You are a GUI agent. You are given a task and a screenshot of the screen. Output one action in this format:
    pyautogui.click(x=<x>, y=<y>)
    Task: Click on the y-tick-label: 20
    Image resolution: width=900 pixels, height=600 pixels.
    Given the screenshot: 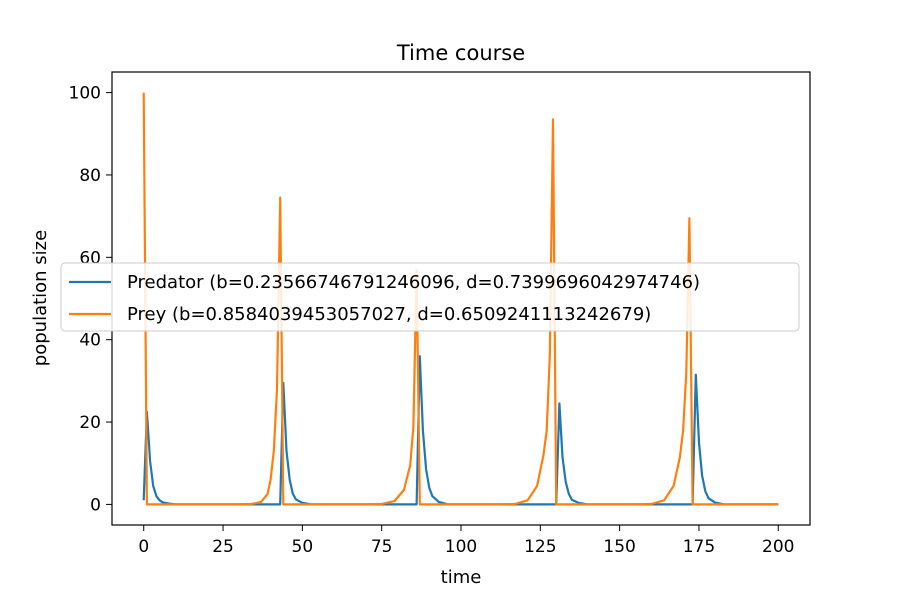 What is the action you would take?
    pyautogui.click(x=90, y=423)
    